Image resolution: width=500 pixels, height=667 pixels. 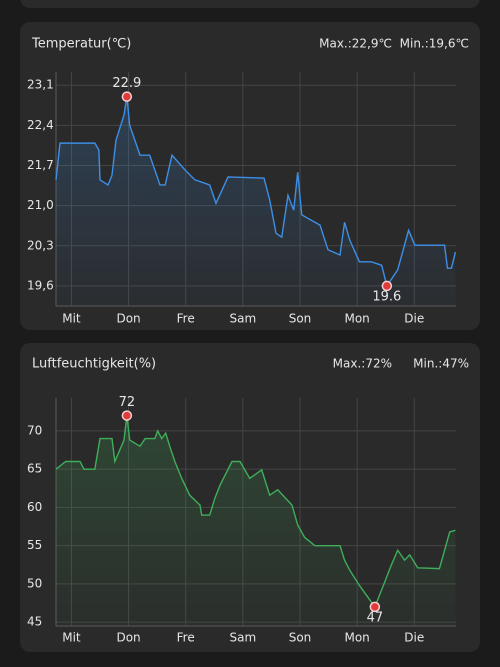 I want to click on max-annotation: Max.:22,9℃, so click(x=355, y=44).